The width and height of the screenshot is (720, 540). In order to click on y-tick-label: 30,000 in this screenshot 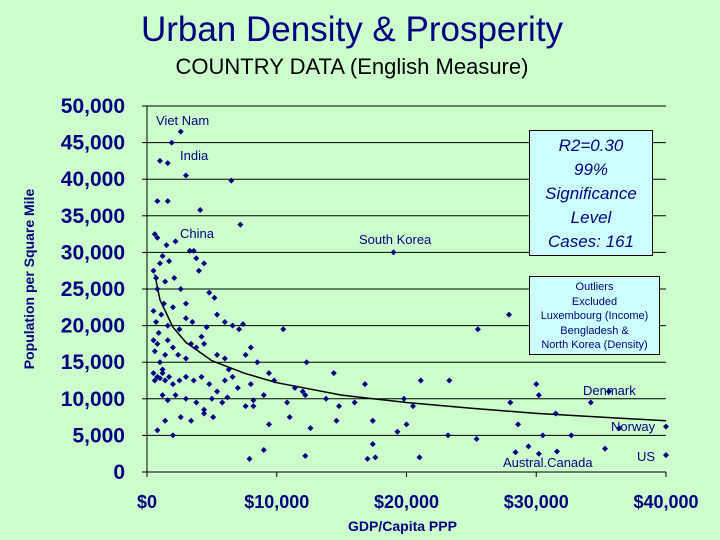, I will do `click(93, 252)`.